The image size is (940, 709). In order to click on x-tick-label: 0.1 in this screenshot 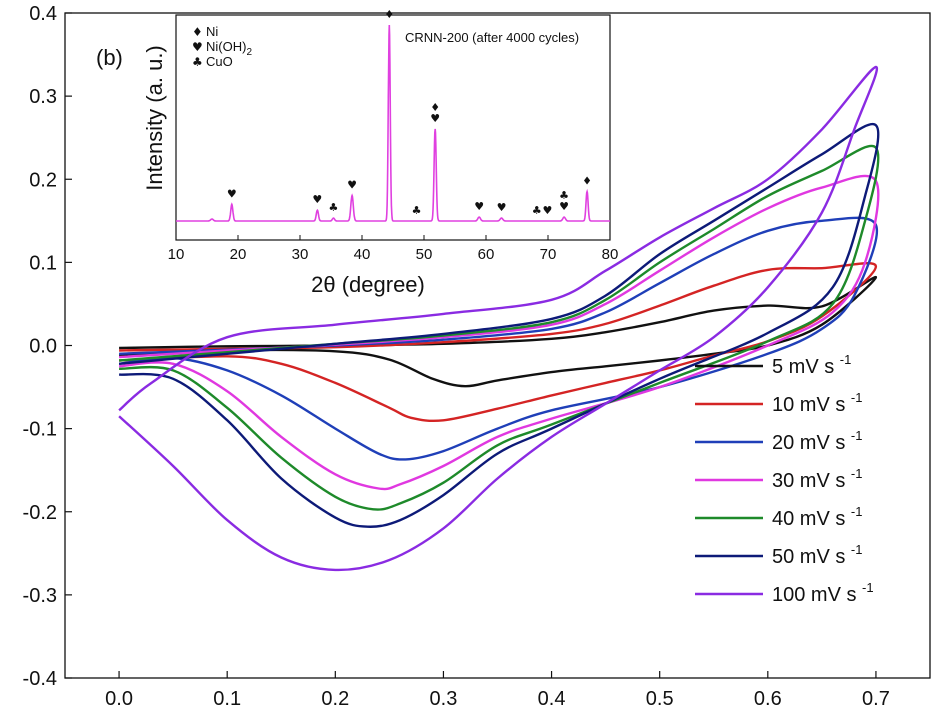, I will do `click(227, 698)`.